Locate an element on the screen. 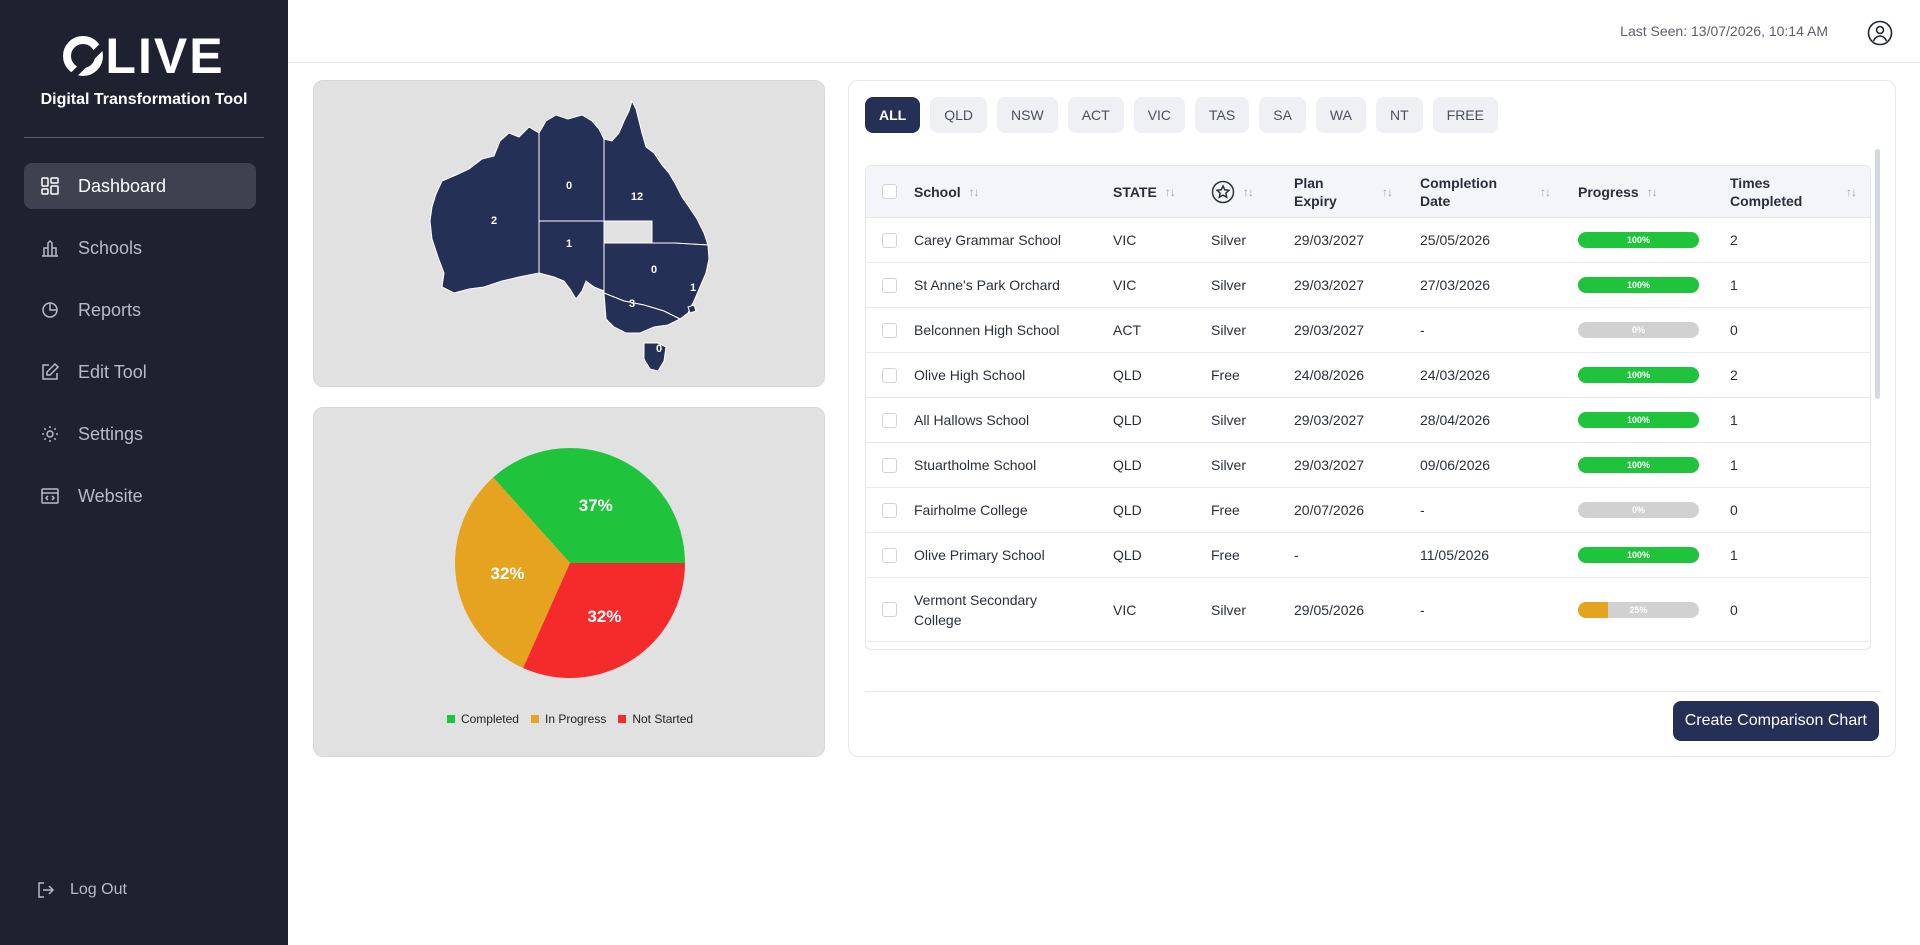 The image size is (1920, 945). cell-school: Olive Primary School is located at coordinates (979, 555).